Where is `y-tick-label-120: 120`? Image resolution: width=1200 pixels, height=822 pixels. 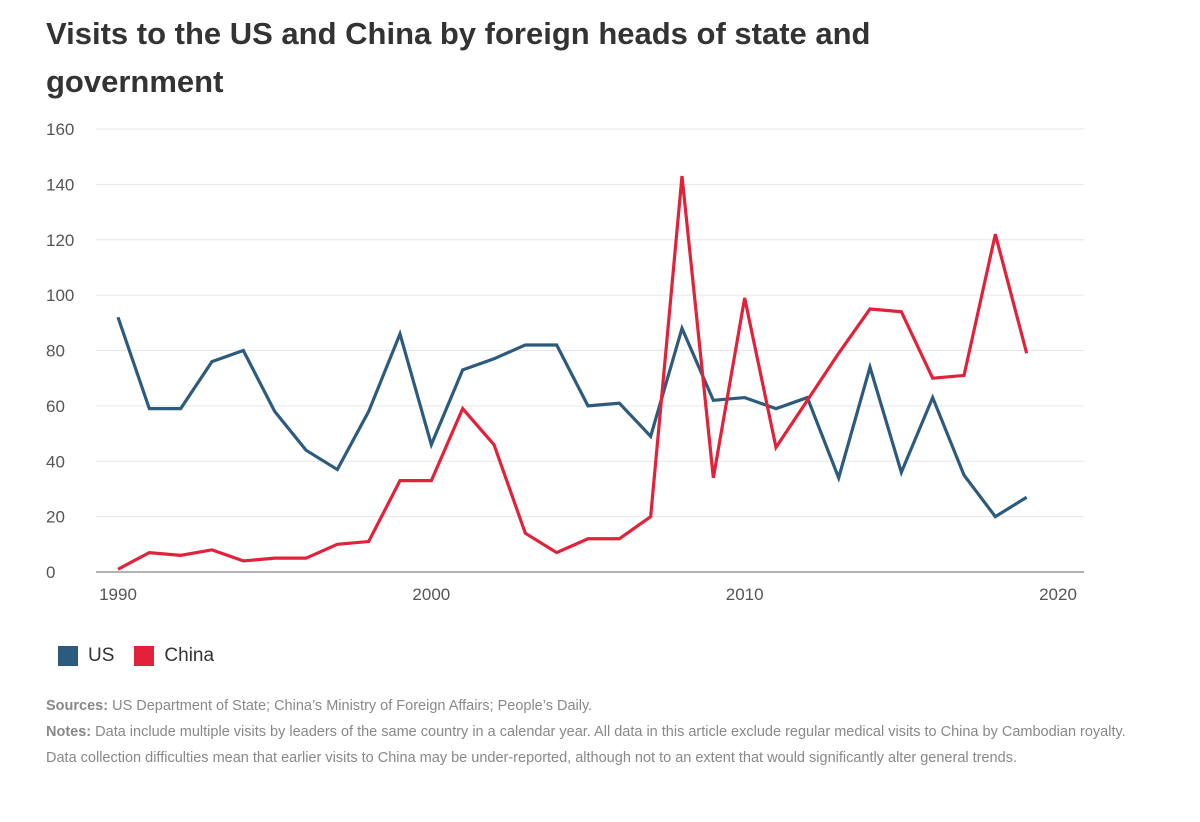
y-tick-label-120: 120 is located at coordinates (60, 240).